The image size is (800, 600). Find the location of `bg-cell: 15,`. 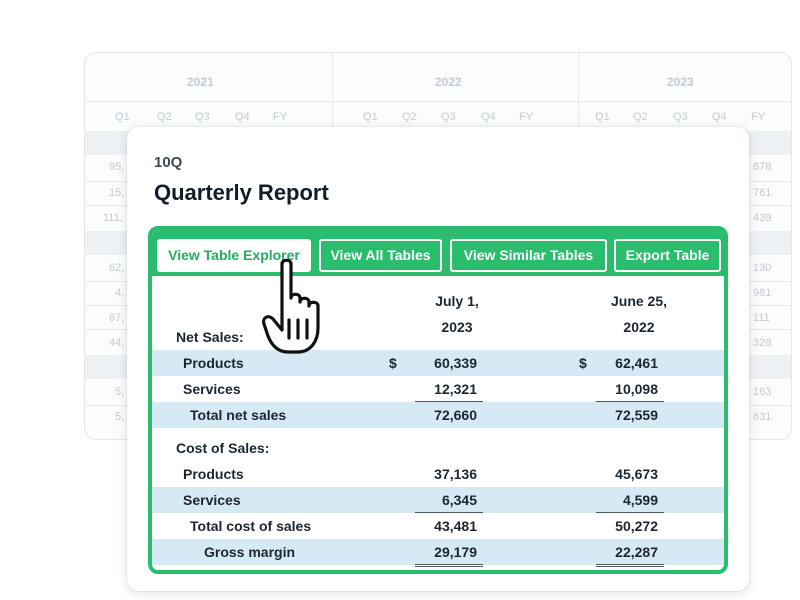

bg-cell: 15, is located at coordinates (117, 193).